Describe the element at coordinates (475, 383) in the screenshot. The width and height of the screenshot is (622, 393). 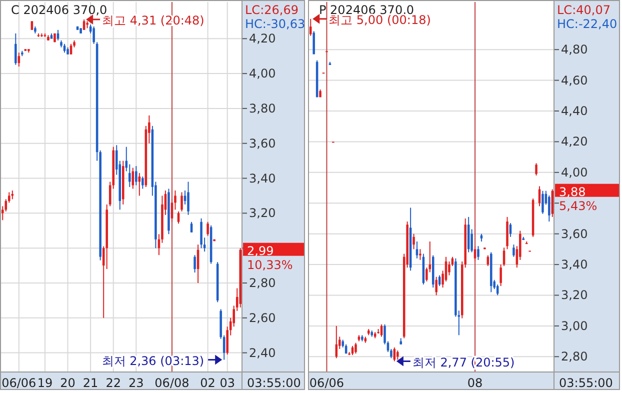
I see `x-tick-label: 08` at that location.